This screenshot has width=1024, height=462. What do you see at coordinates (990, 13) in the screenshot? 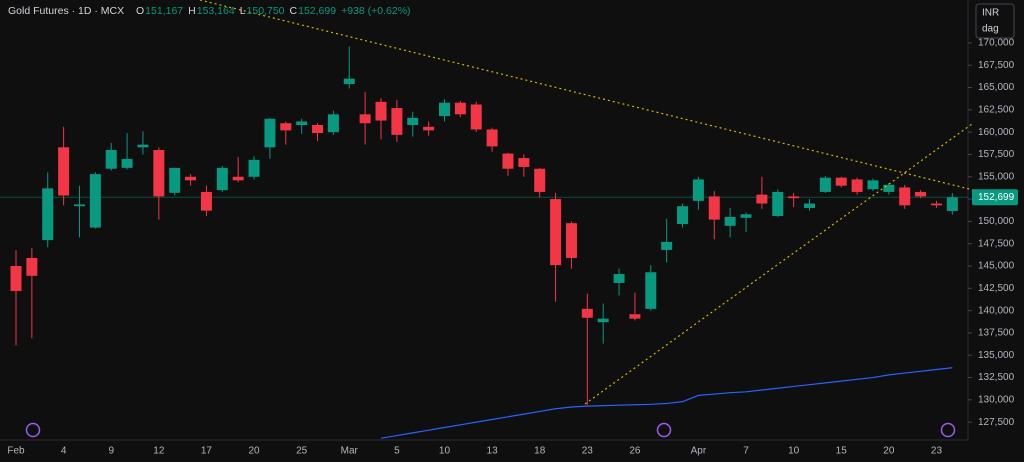
I see `currency: INR` at bounding box center [990, 13].